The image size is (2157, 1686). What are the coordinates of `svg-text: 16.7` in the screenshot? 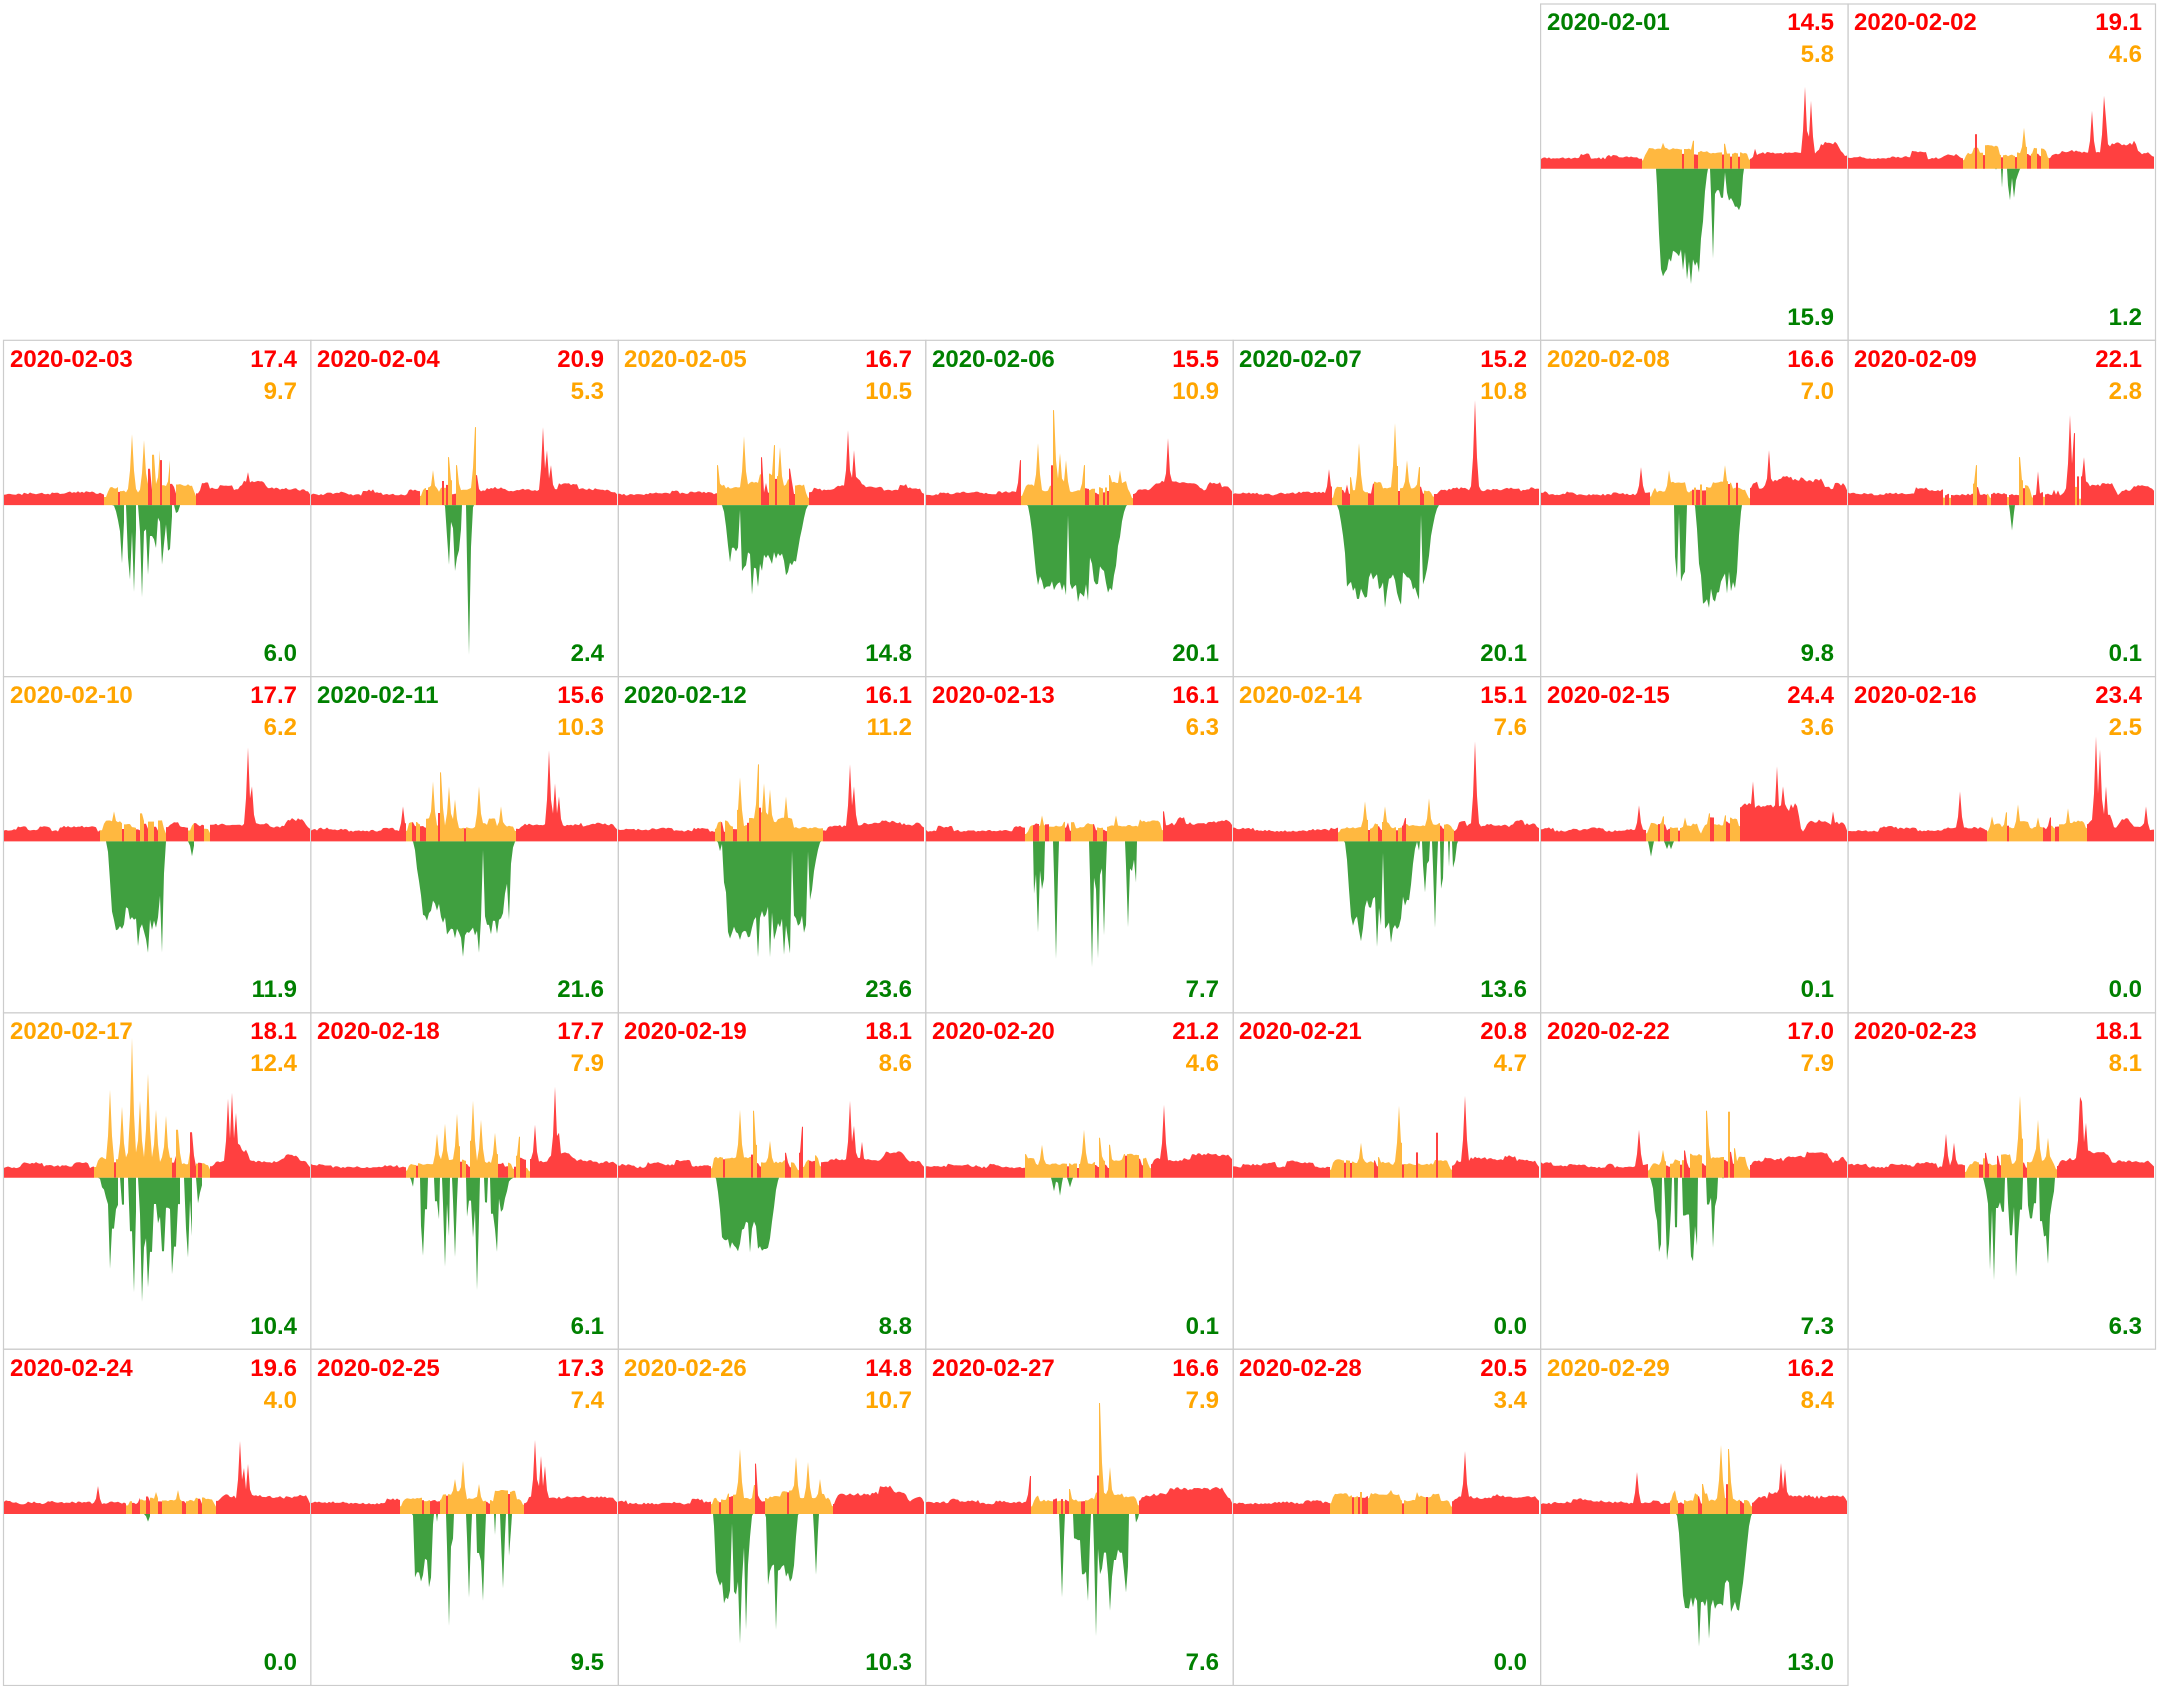 It's located at (888, 359).